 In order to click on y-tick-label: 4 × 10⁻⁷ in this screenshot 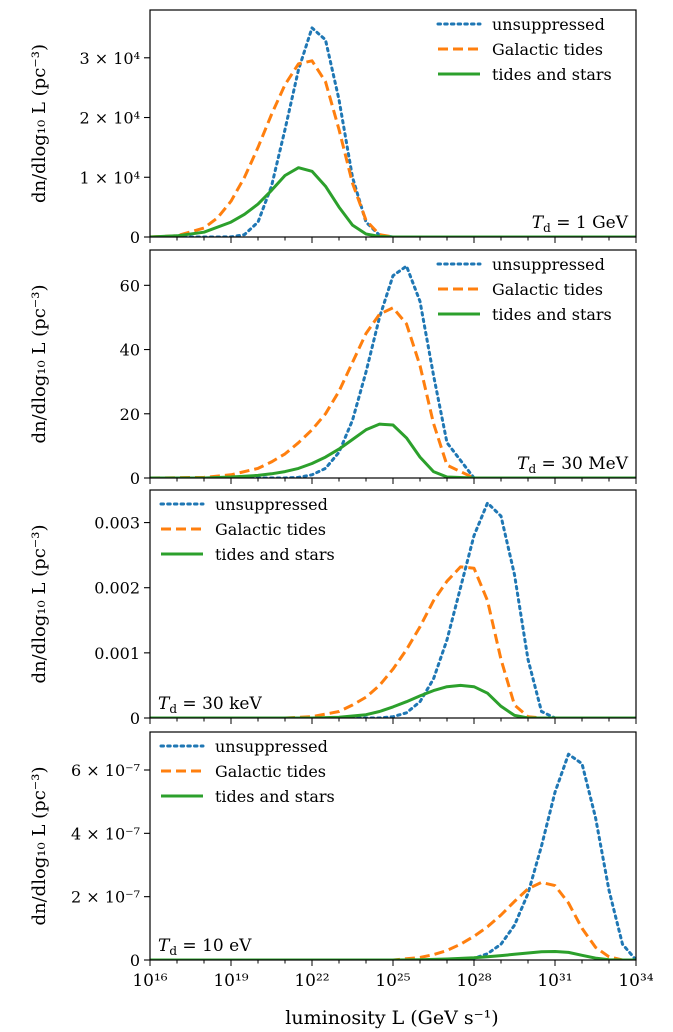, I will do `click(105, 833)`.